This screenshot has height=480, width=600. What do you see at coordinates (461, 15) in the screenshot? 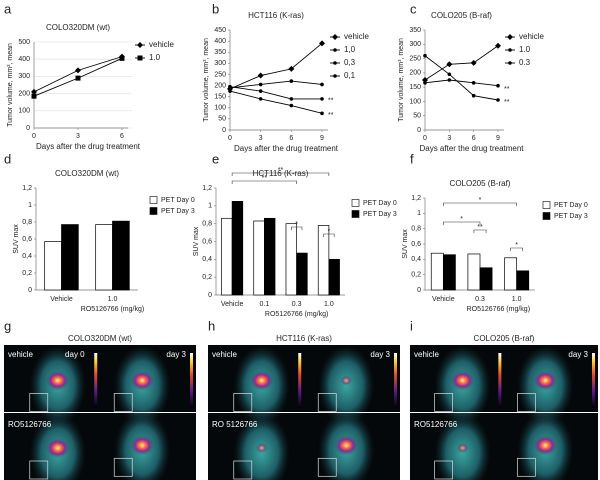
I see `chart-title: COLO205 (B-raf)` at bounding box center [461, 15].